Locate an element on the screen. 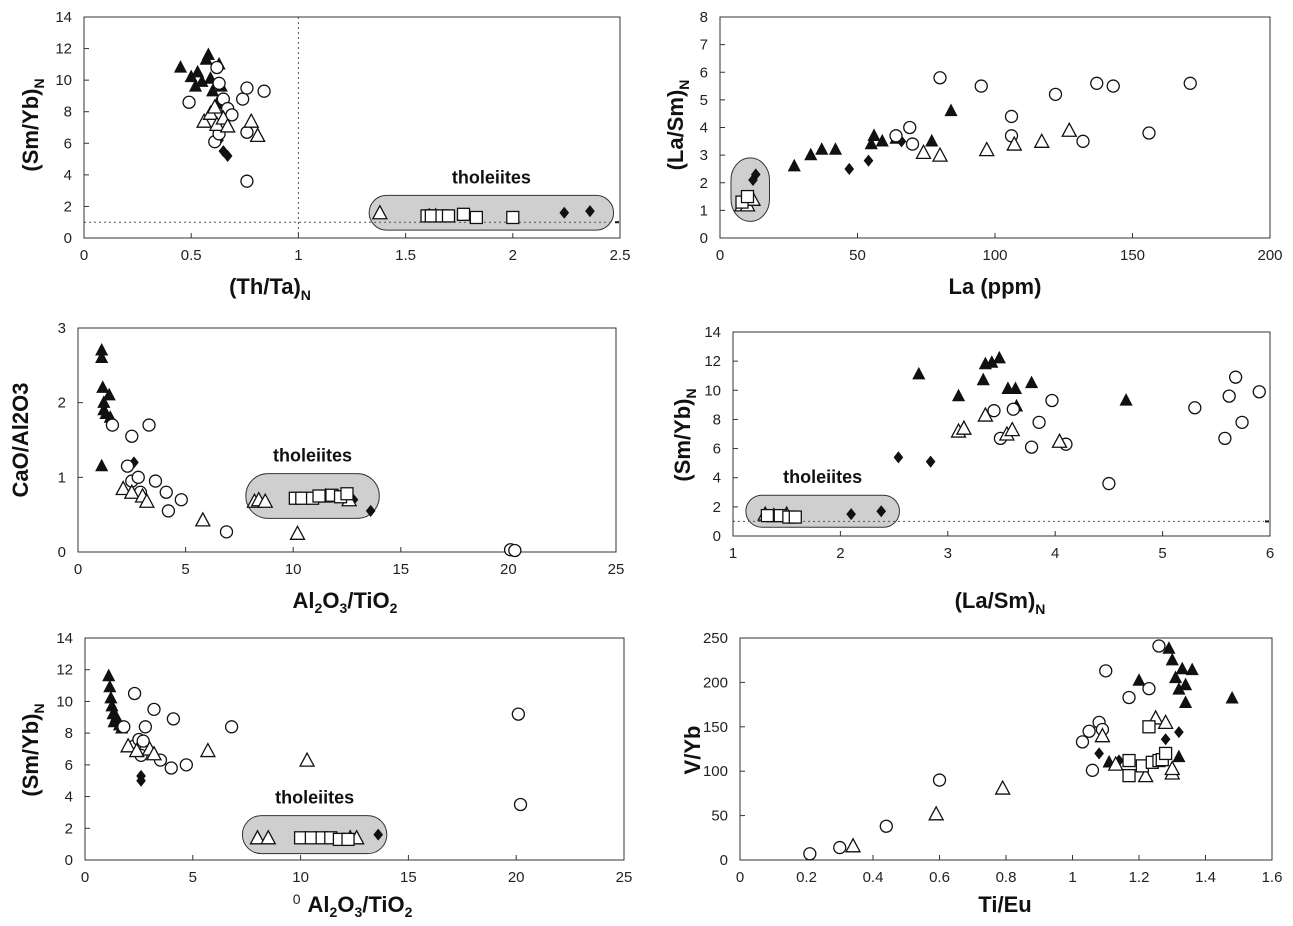 Image resolution: width=1293 pixels, height=926 pixels. y-tick-label: 150 is located at coordinates (715, 727).